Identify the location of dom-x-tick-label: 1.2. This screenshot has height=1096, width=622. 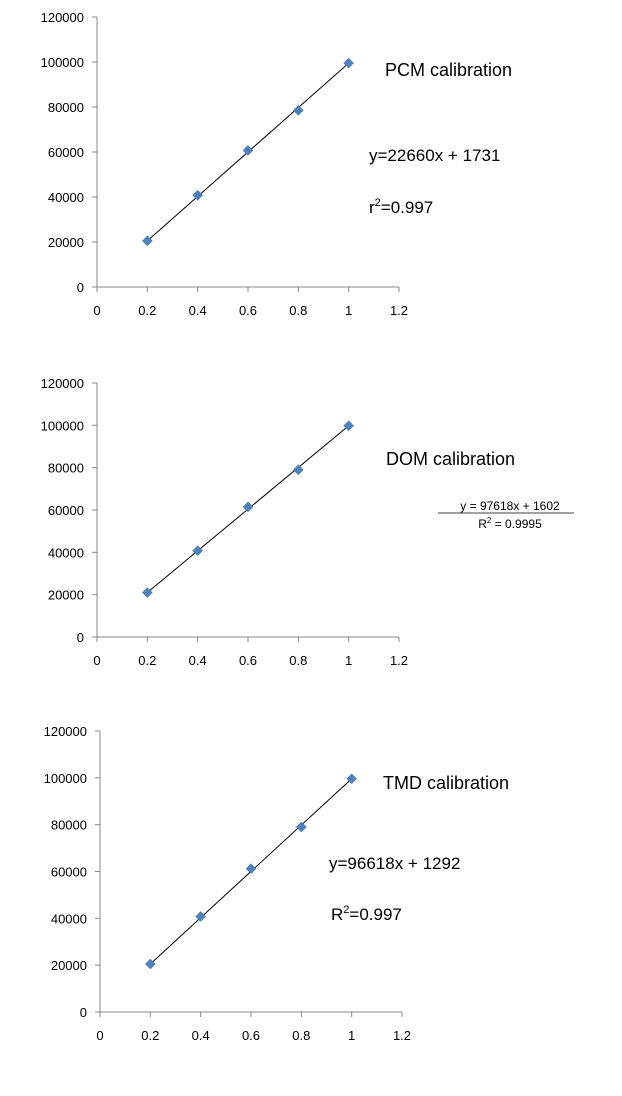
(399, 660).